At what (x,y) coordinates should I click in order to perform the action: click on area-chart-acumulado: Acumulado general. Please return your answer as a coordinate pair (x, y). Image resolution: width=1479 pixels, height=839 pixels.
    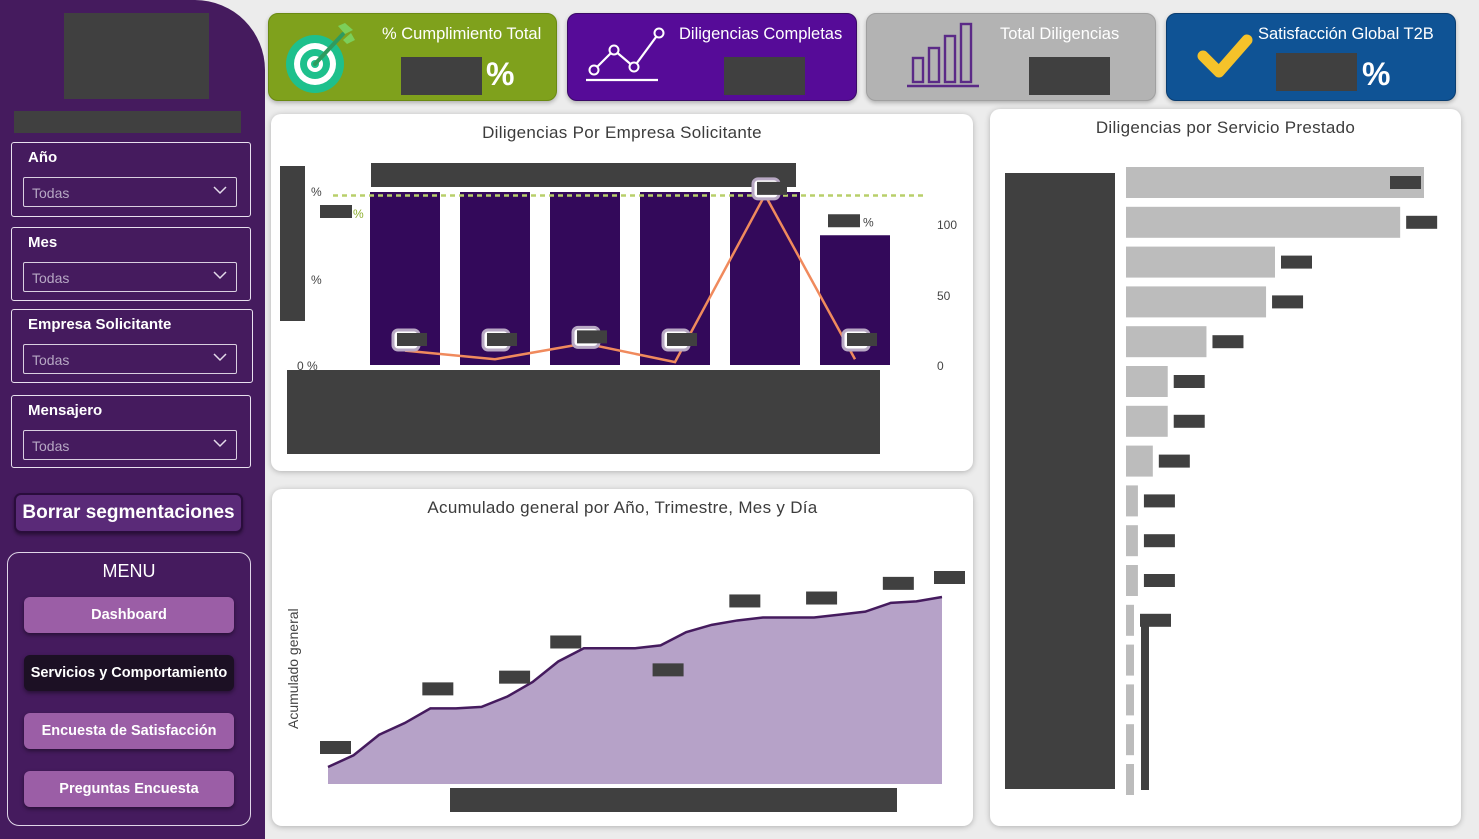
    Looking at the image, I should click on (625, 691).